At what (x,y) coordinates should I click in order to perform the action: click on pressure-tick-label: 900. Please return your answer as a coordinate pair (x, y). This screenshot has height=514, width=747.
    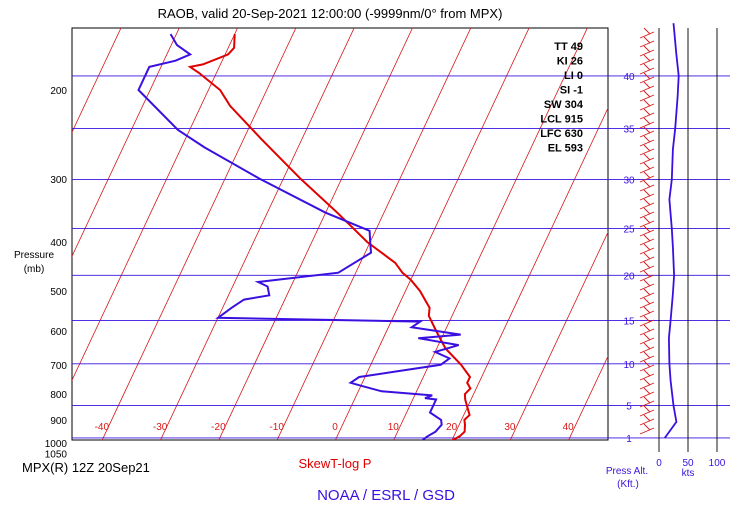
    Looking at the image, I should click on (58, 421).